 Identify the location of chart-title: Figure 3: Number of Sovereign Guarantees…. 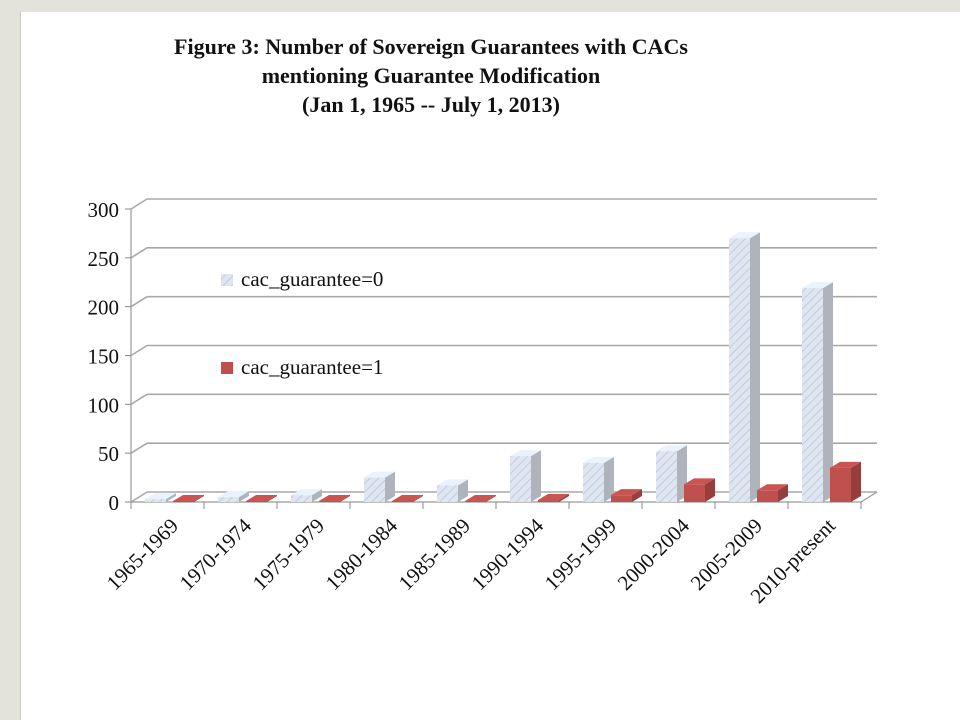
(431, 46).